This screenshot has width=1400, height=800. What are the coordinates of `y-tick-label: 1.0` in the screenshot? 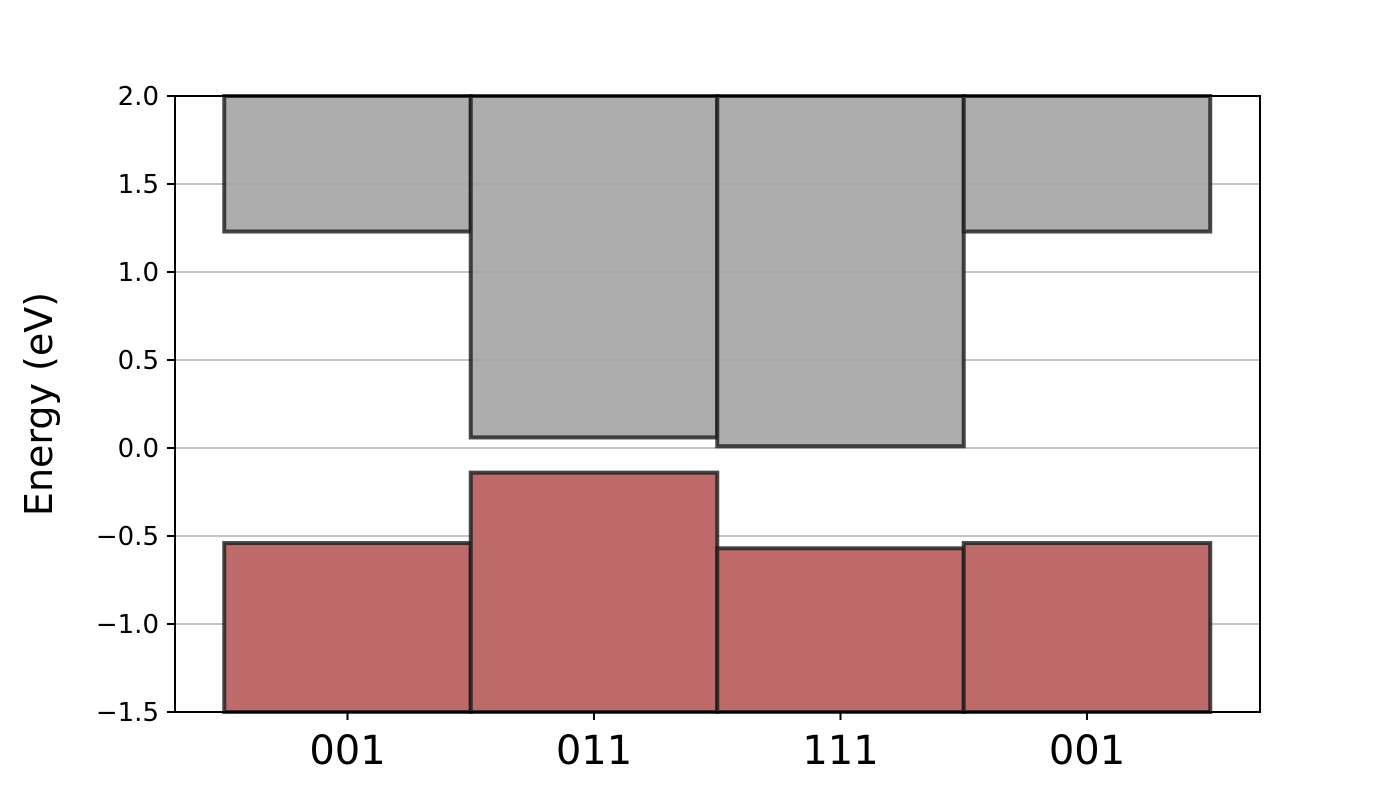 It's located at (138, 273).